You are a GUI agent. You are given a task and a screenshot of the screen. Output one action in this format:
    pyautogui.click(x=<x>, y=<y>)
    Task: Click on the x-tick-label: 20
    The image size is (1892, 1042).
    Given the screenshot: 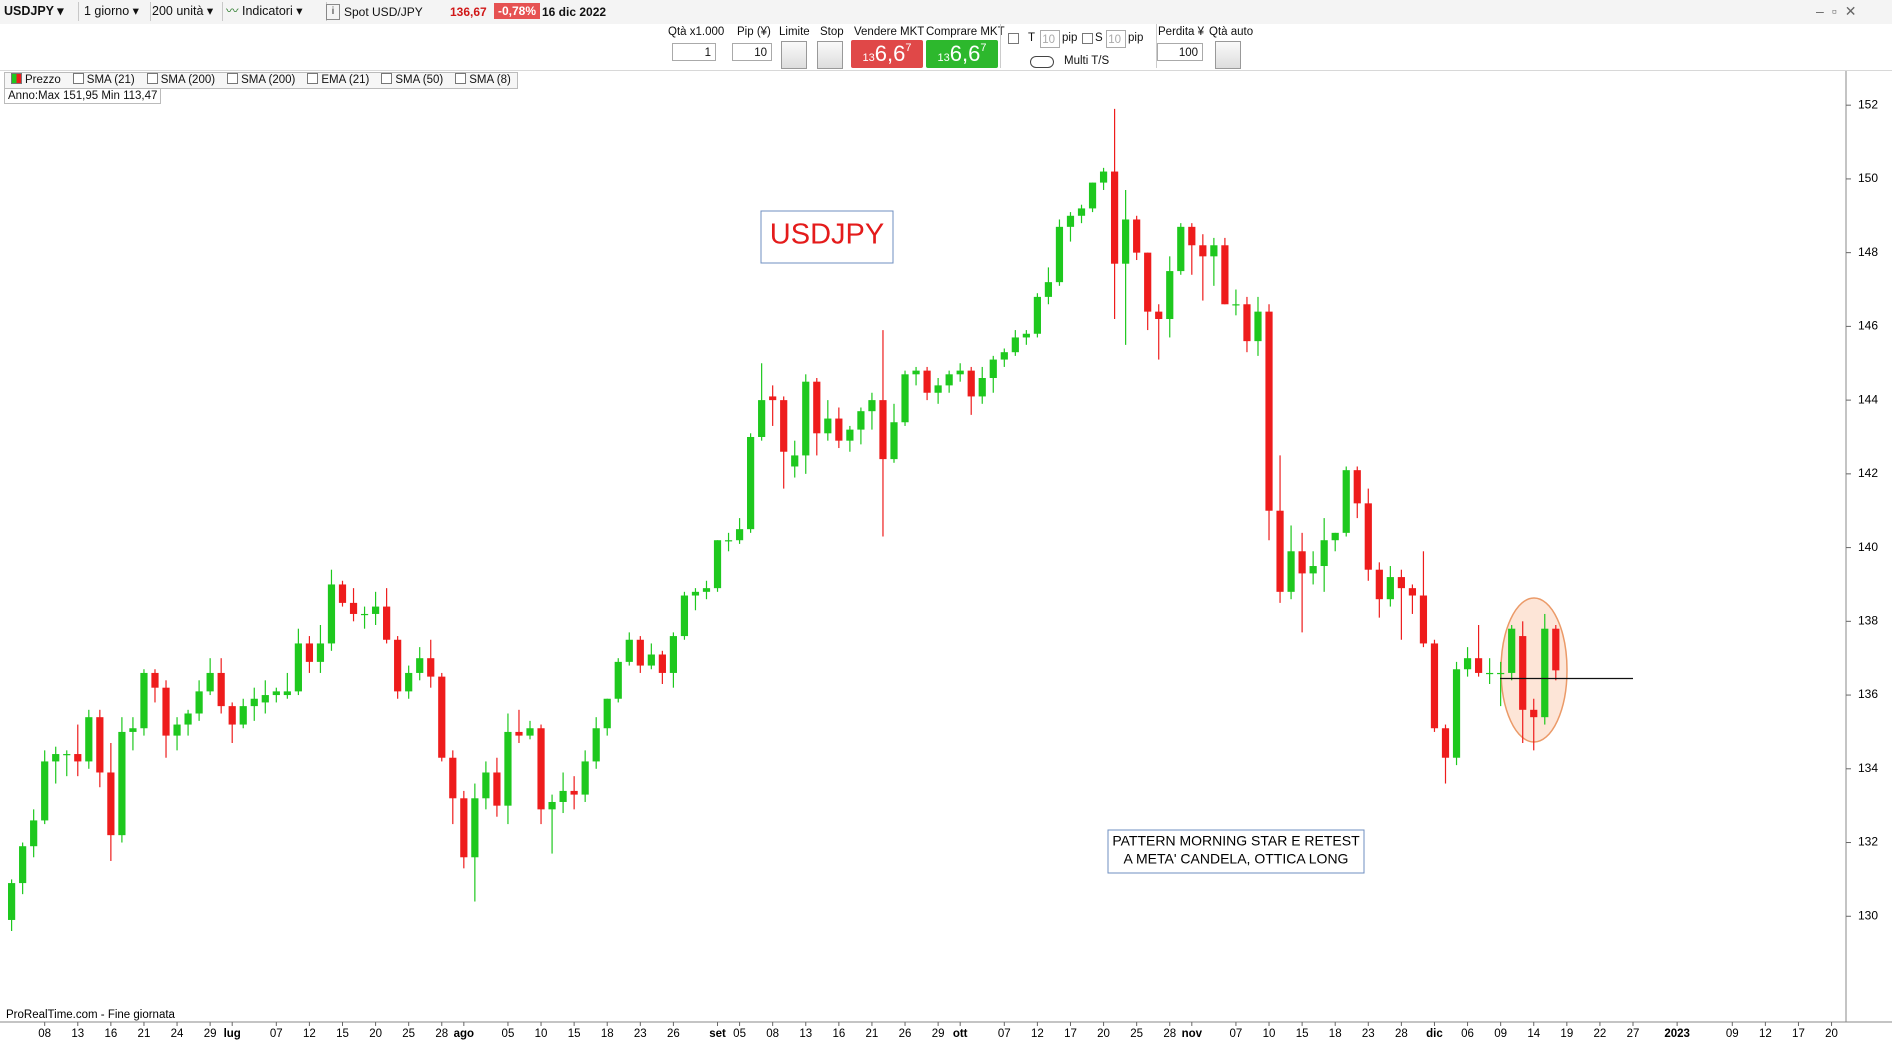 What is the action you would take?
    pyautogui.click(x=375, y=1034)
    